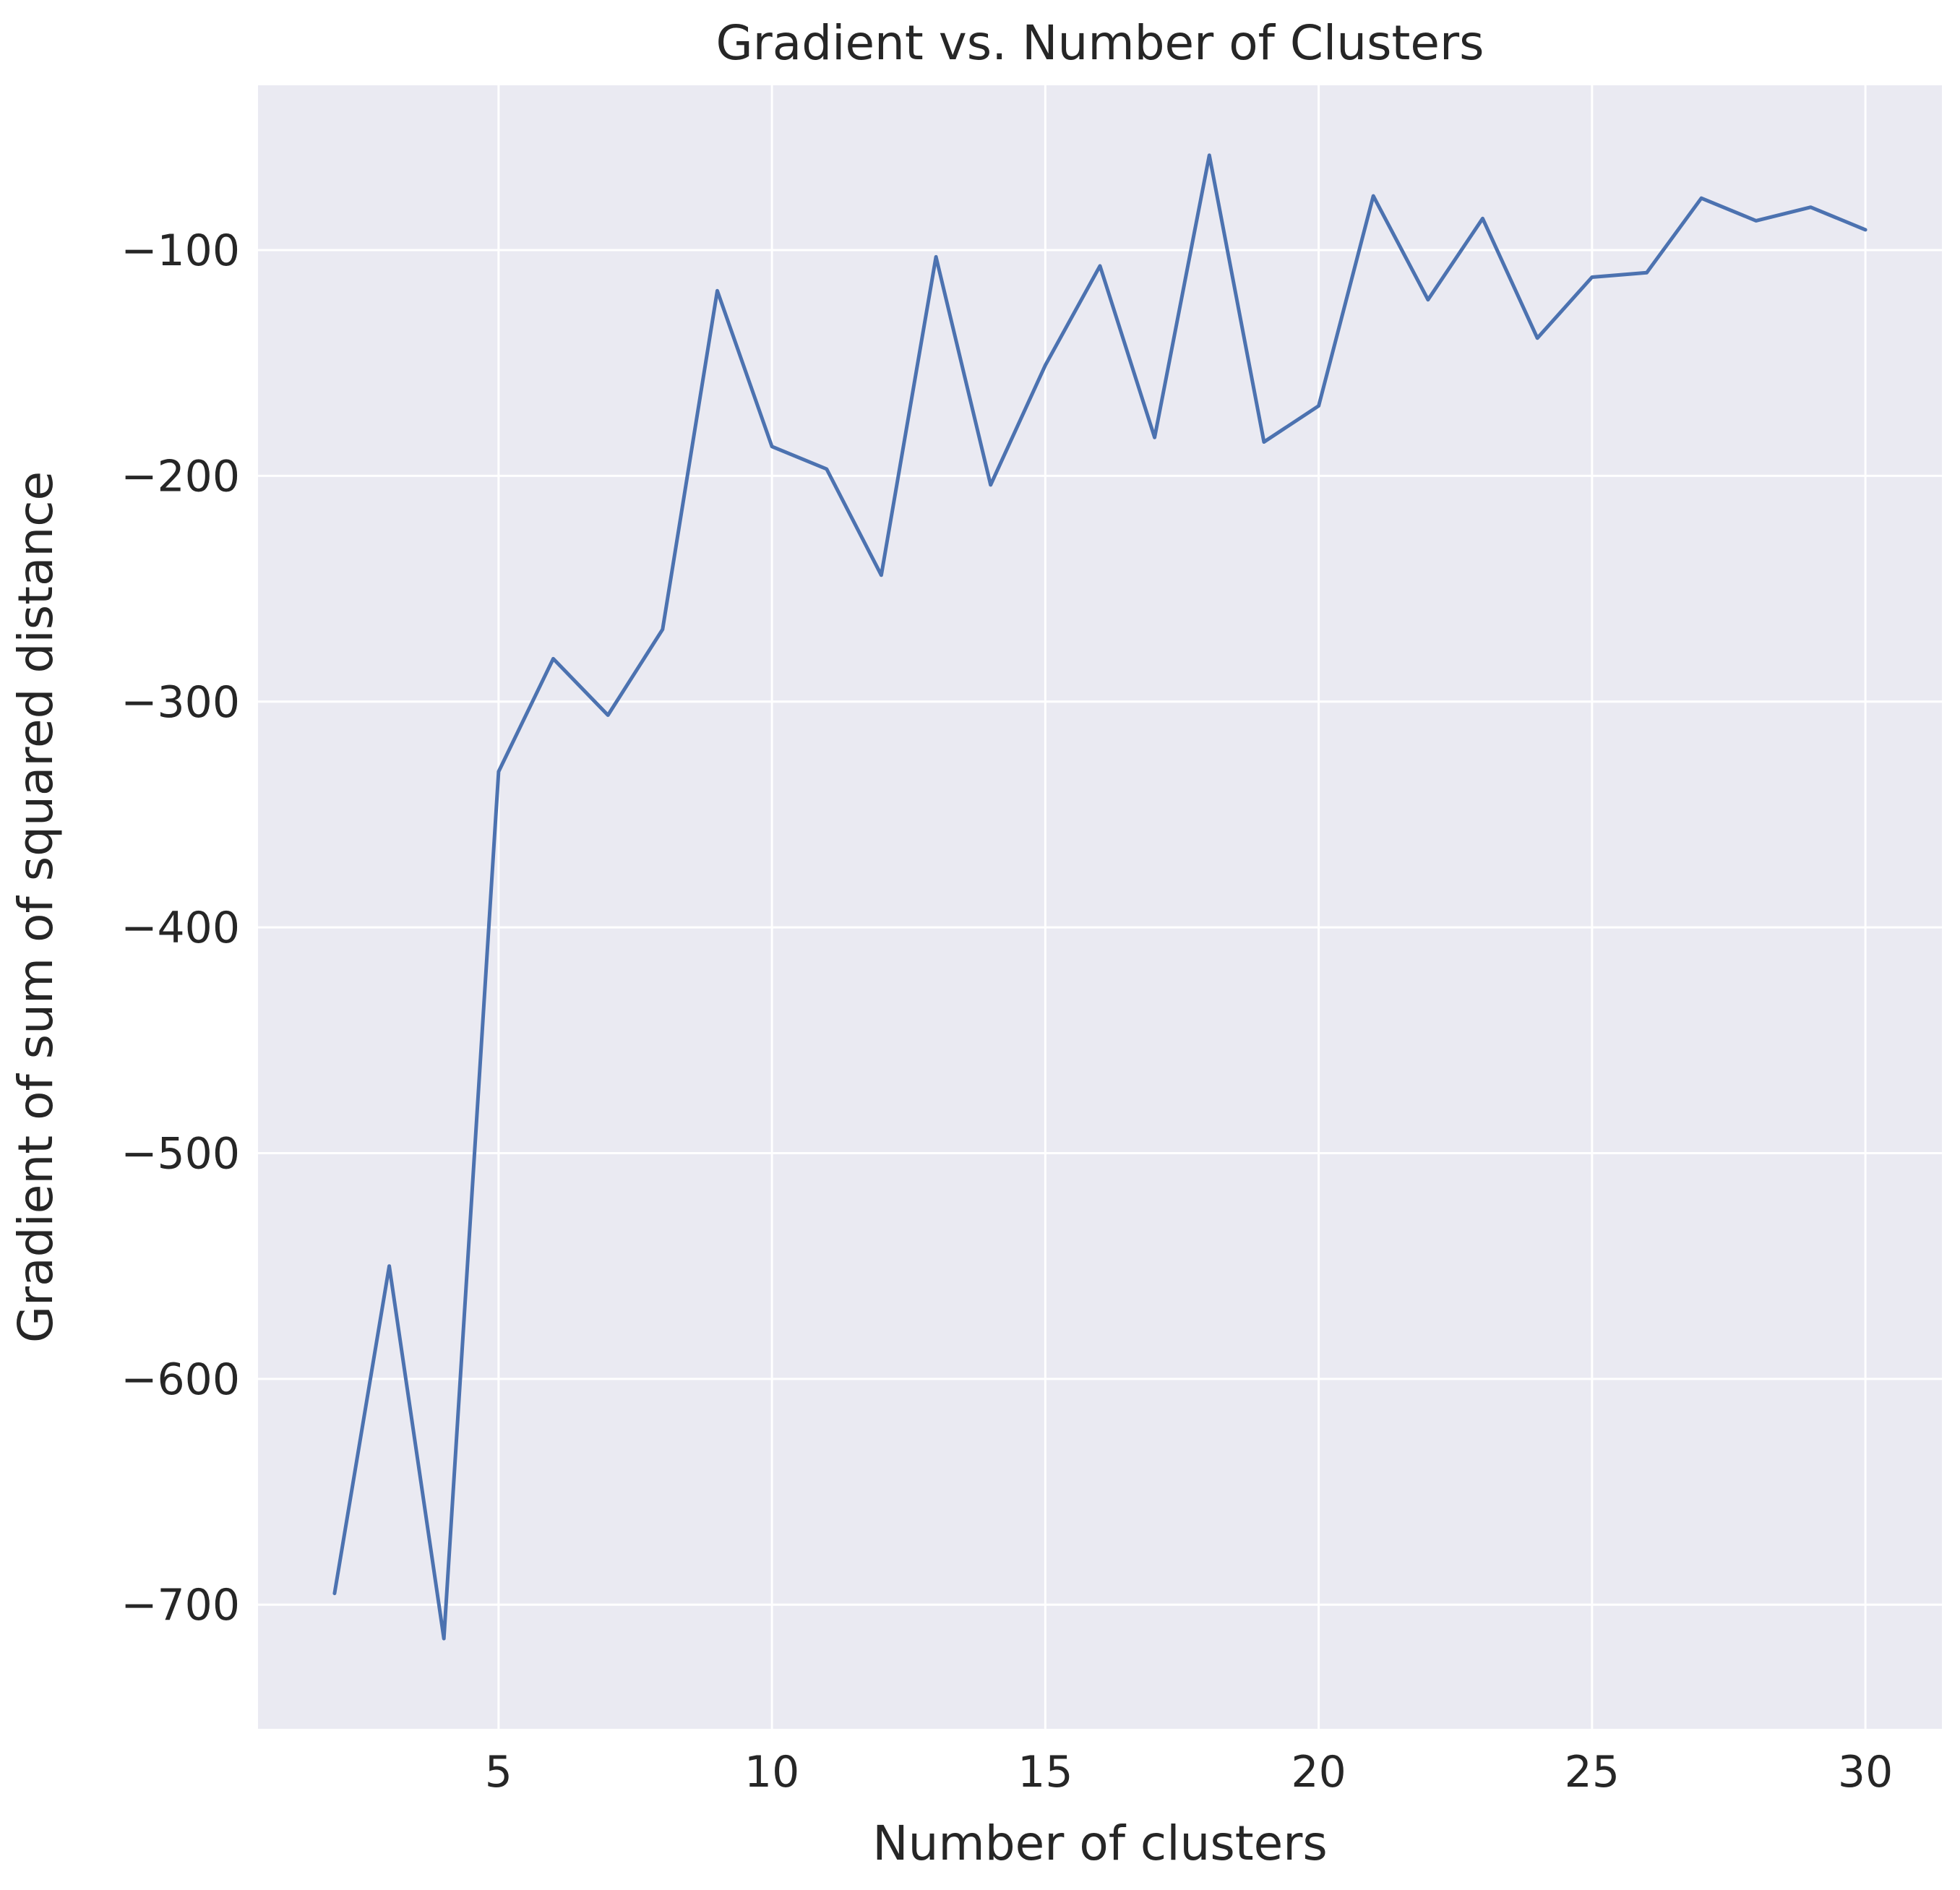 This screenshot has height=1890, width=1960. What do you see at coordinates (1100, 43) in the screenshot?
I see `chart-title: Gradient vs. Number of Clusters` at bounding box center [1100, 43].